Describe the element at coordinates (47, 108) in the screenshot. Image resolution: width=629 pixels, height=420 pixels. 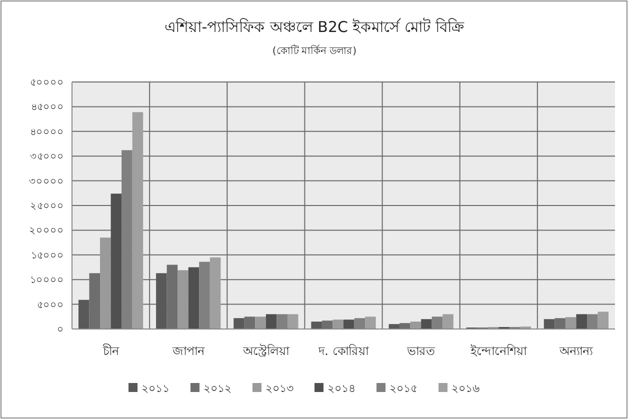
I see `y-tick-label: ৪৫০০০` at that location.